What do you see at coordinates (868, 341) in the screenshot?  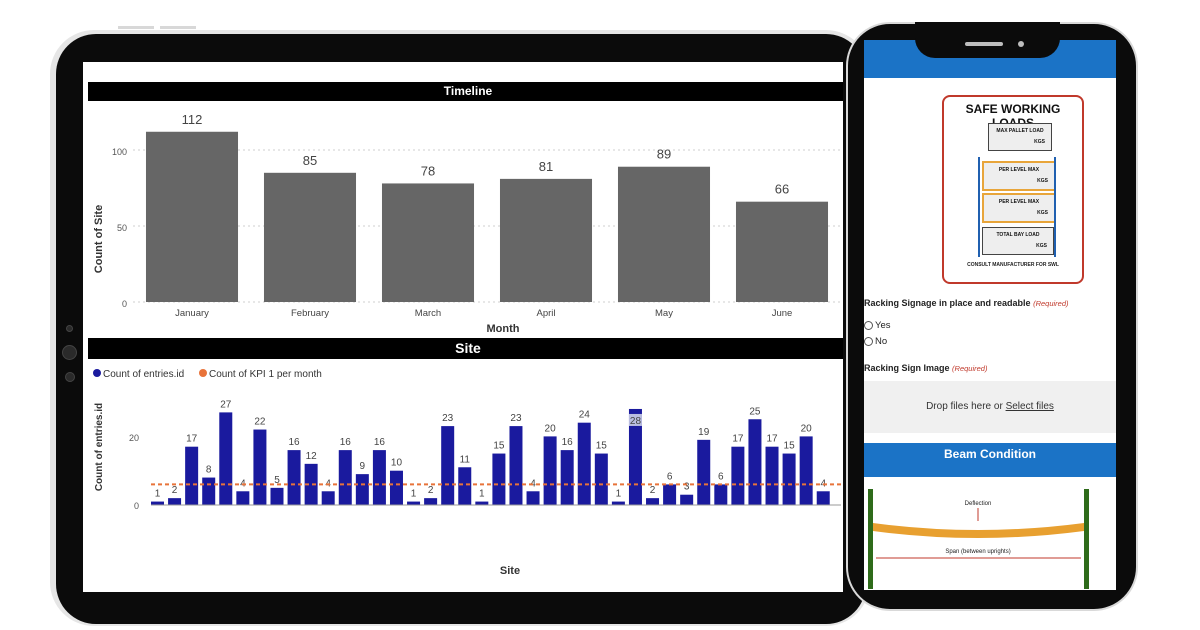 I see `radio-no` at bounding box center [868, 341].